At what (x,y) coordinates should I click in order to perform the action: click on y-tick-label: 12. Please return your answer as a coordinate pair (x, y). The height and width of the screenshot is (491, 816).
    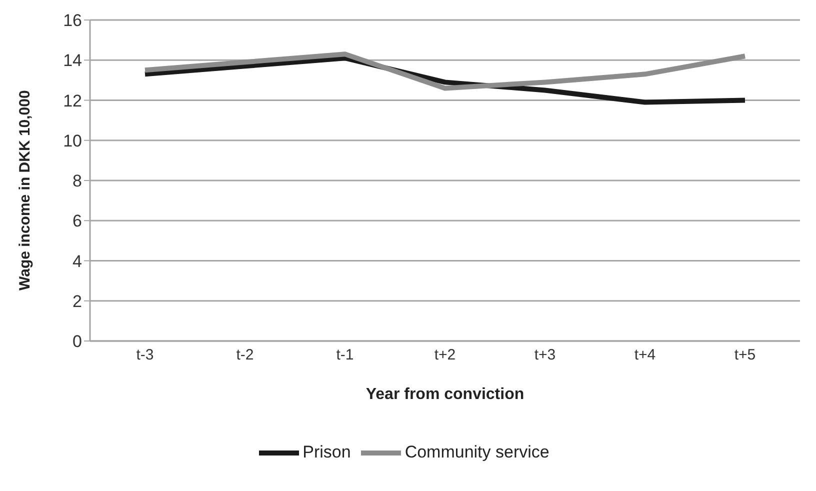
    Looking at the image, I should click on (72, 100).